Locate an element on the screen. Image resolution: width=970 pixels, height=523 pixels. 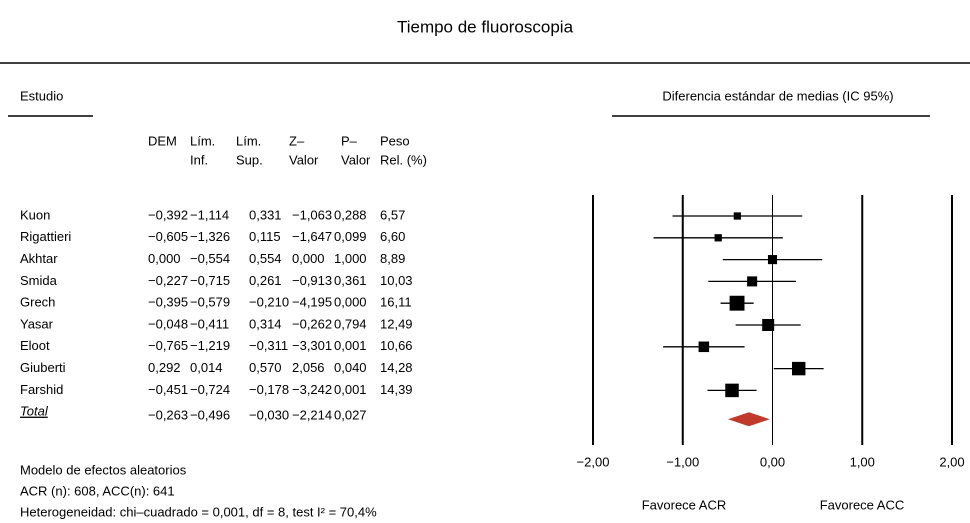
study-name: Smida is located at coordinates (39, 280).